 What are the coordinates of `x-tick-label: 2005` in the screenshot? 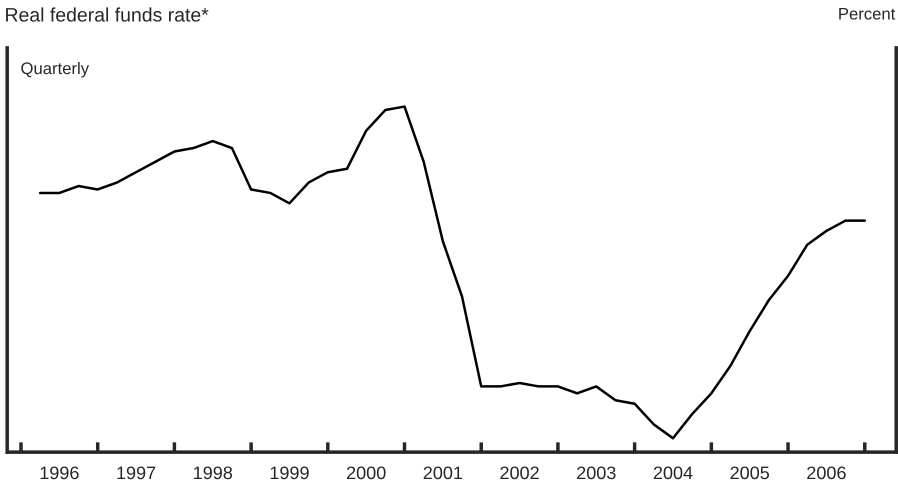 It's located at (750, 473).